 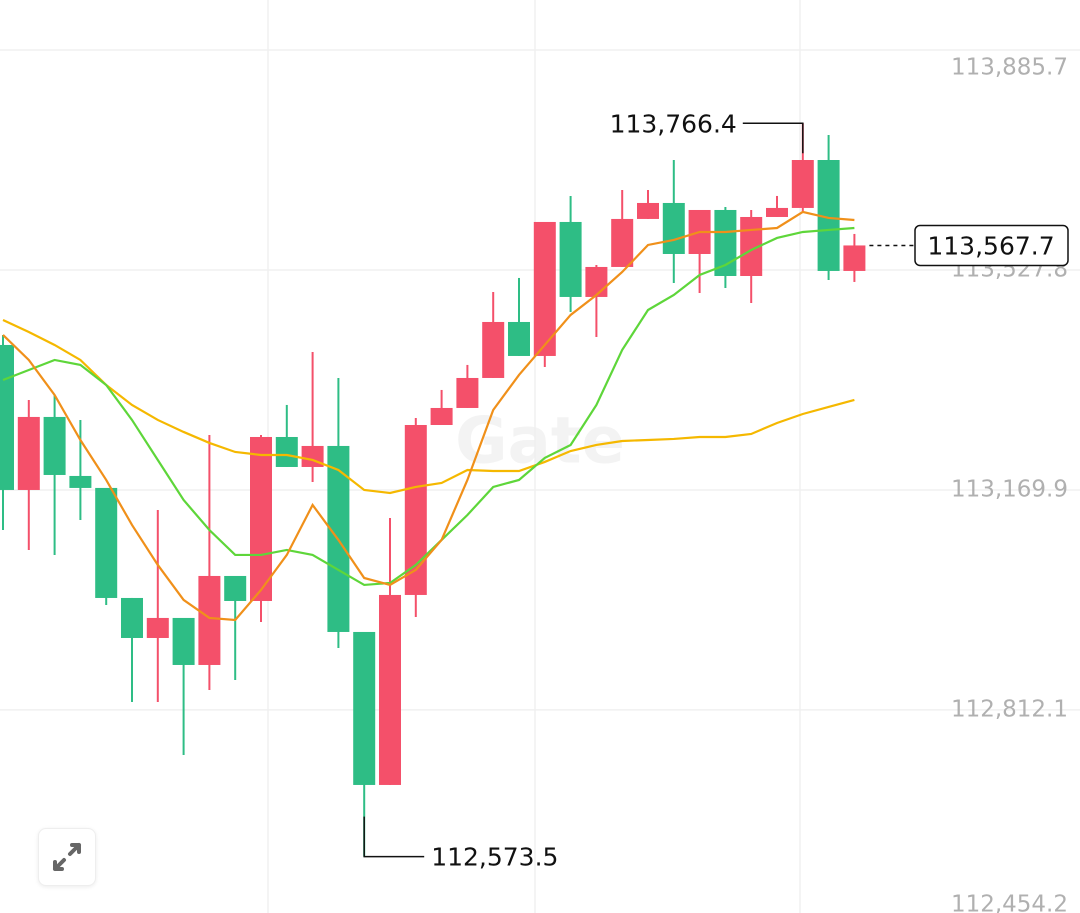 I want to click on watermark: Gate, so click(x=540, y=442).